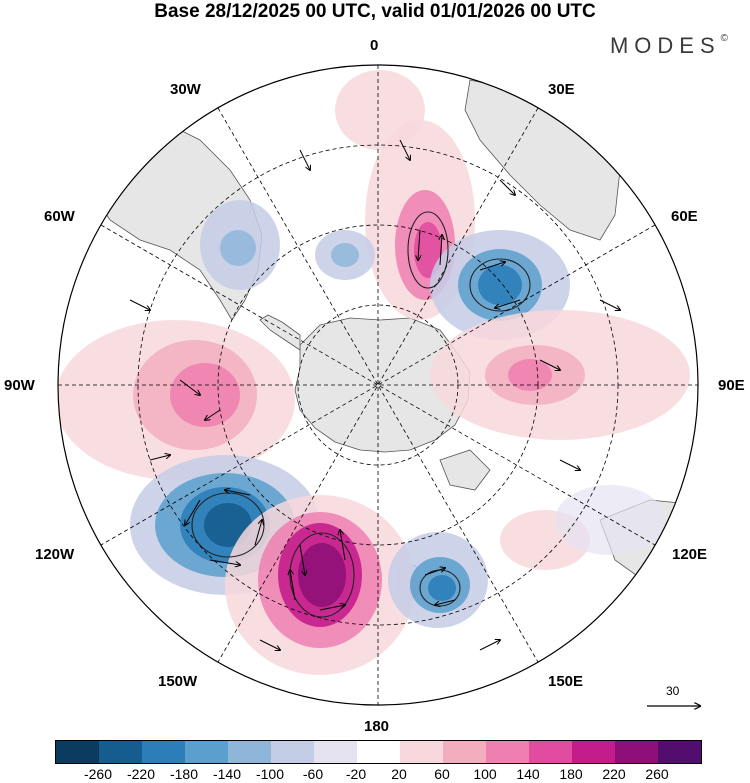  Describe the element at coordinates (227, 774) in the screenshot. I see `colorbar-tick-label: -140` at that location.